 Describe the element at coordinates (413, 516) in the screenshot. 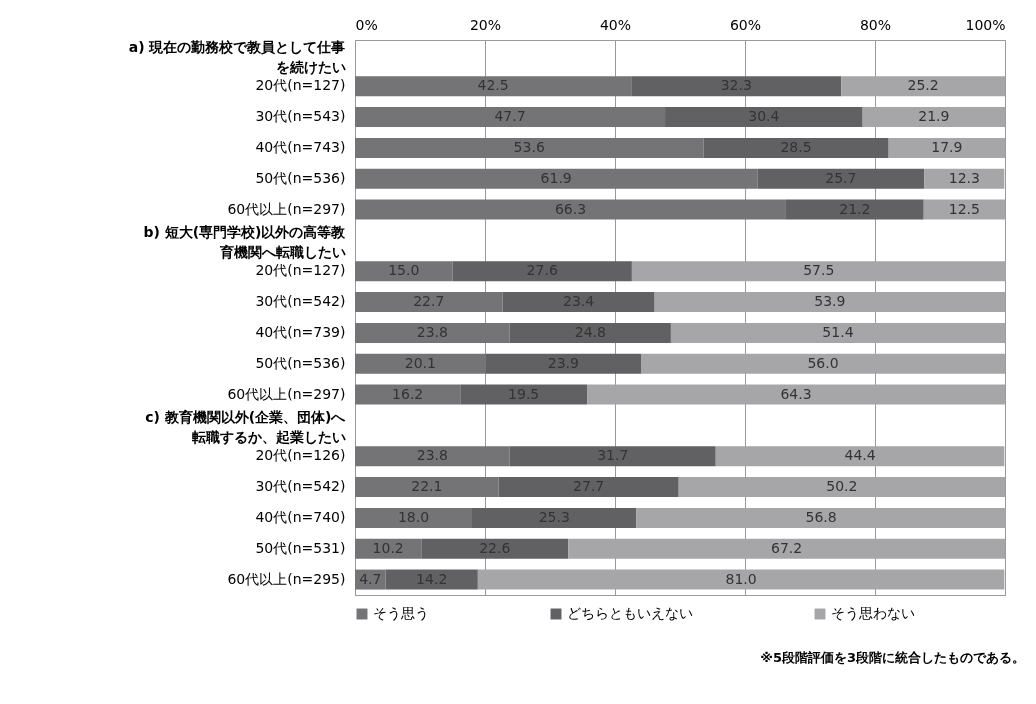

I see `data-label: 18.0` at that location.